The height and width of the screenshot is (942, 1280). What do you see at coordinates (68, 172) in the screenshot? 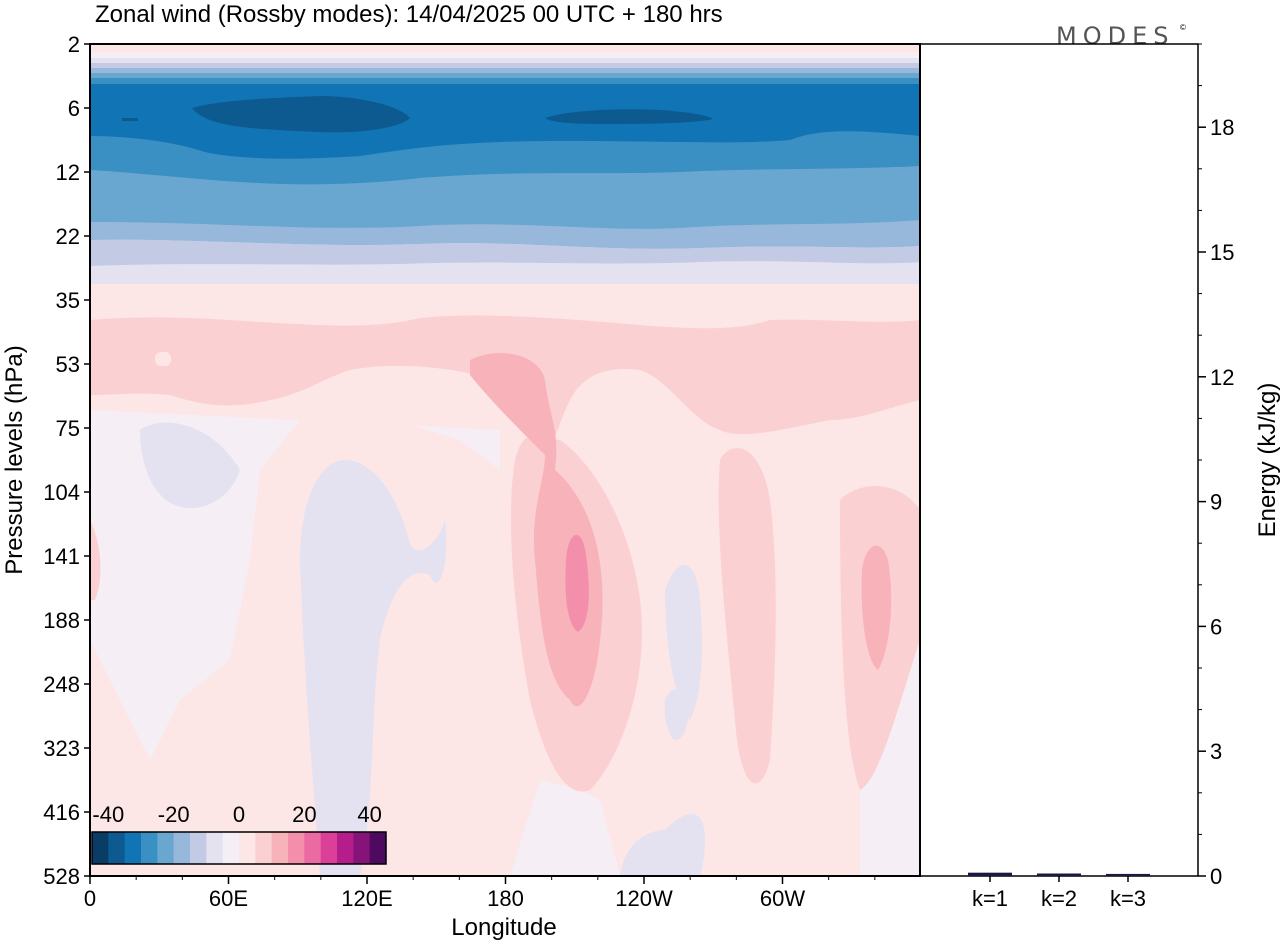
I see `y-tick-label: 12` at bounding box center [68, 172].